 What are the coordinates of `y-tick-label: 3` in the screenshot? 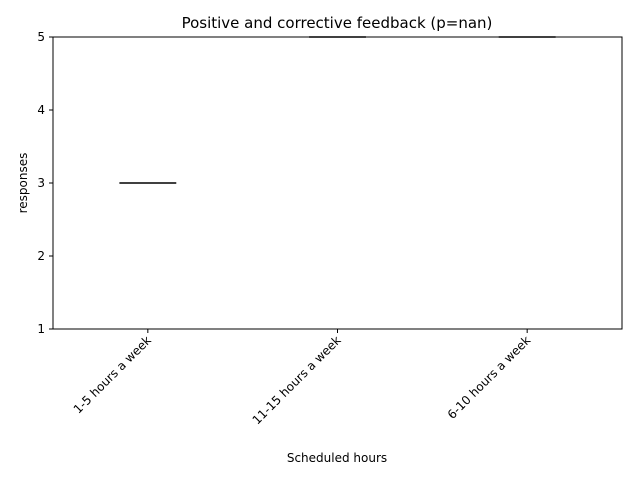 It's located at (41, 183).